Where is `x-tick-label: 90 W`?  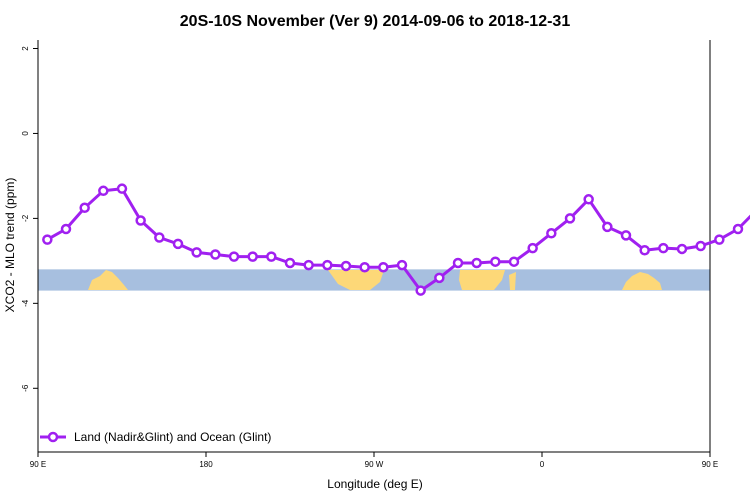
x-tick-label: 90 W is located at coordinates (374, 464).